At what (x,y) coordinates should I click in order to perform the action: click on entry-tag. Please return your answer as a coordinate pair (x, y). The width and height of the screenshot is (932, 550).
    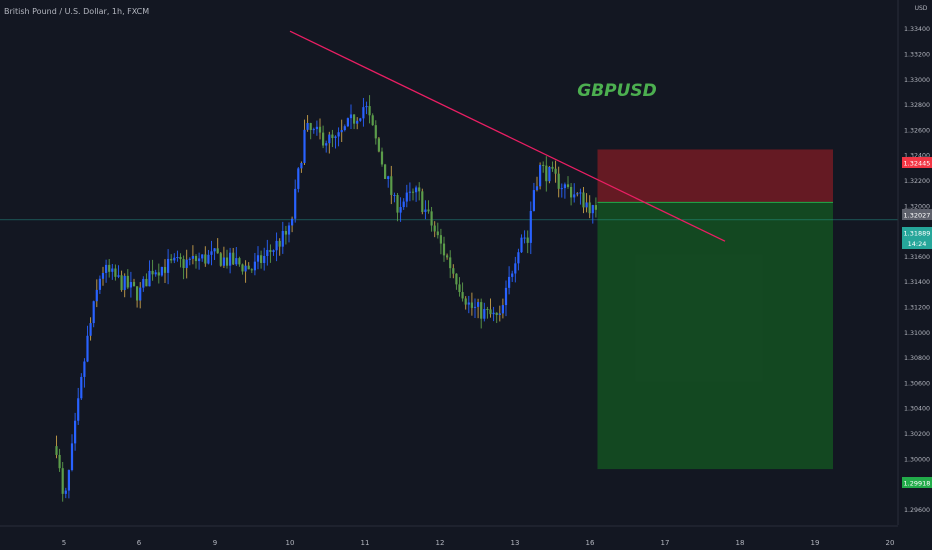
    Looking at the image, I should click on (917, 214).